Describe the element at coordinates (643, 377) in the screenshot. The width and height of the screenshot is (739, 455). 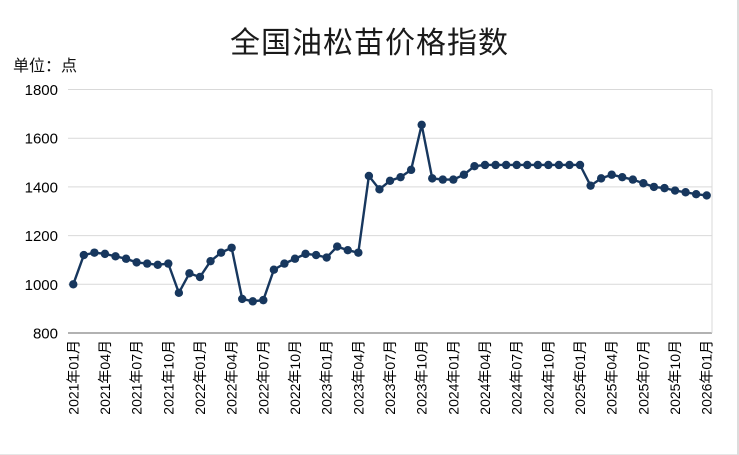
I see `x-axis-tick-label: 2025年07月` at that location.